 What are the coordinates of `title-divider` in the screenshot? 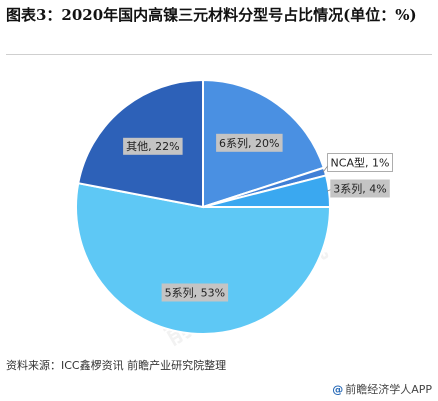 It's located at (219, 54).